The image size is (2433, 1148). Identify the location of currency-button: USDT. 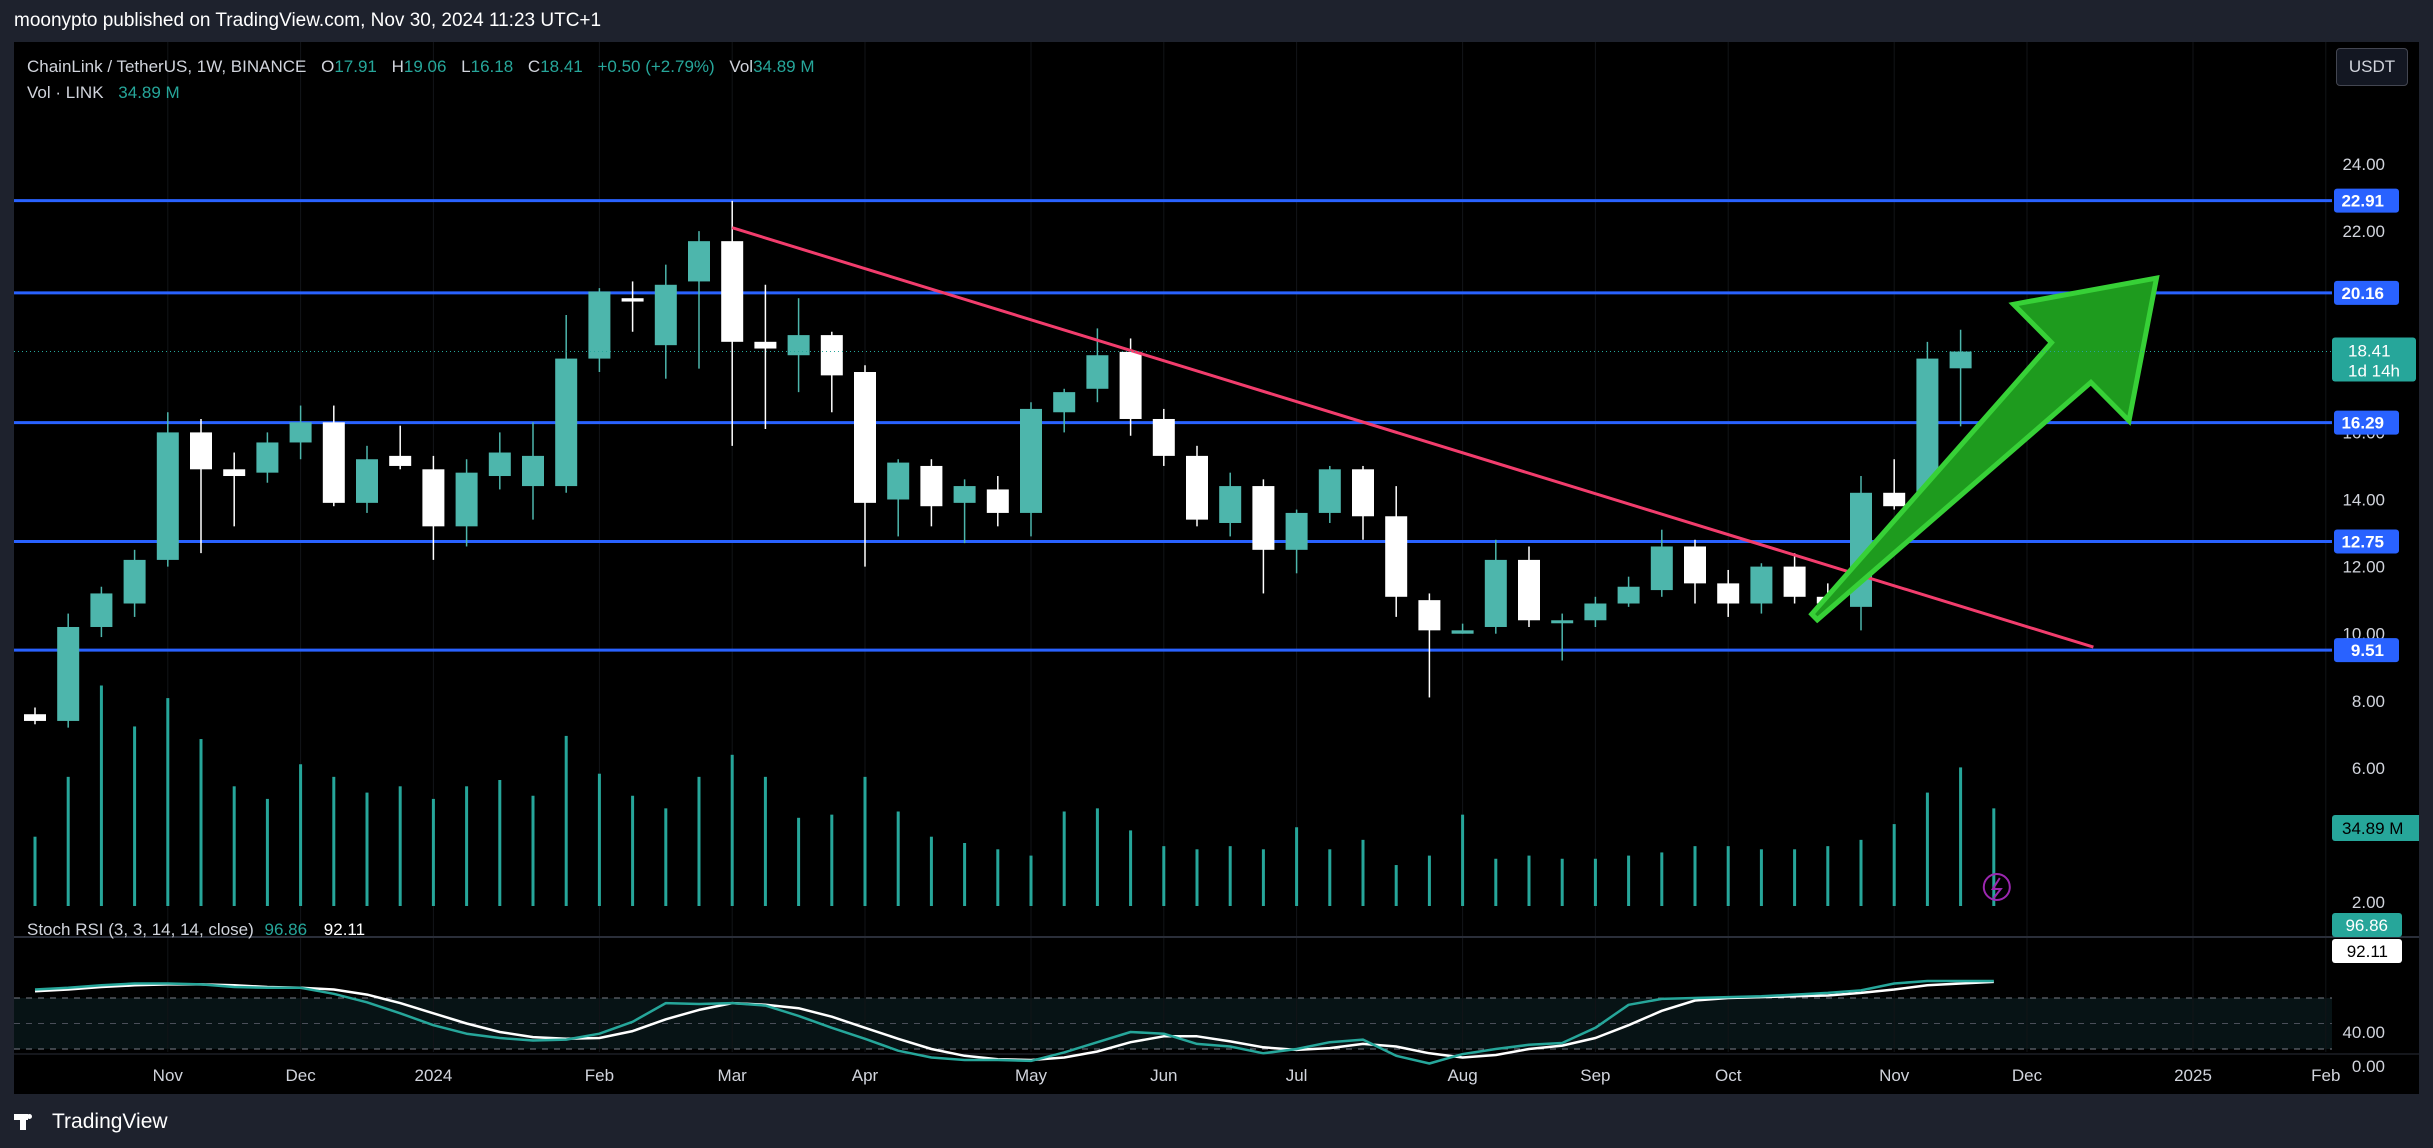
(2372, 67).